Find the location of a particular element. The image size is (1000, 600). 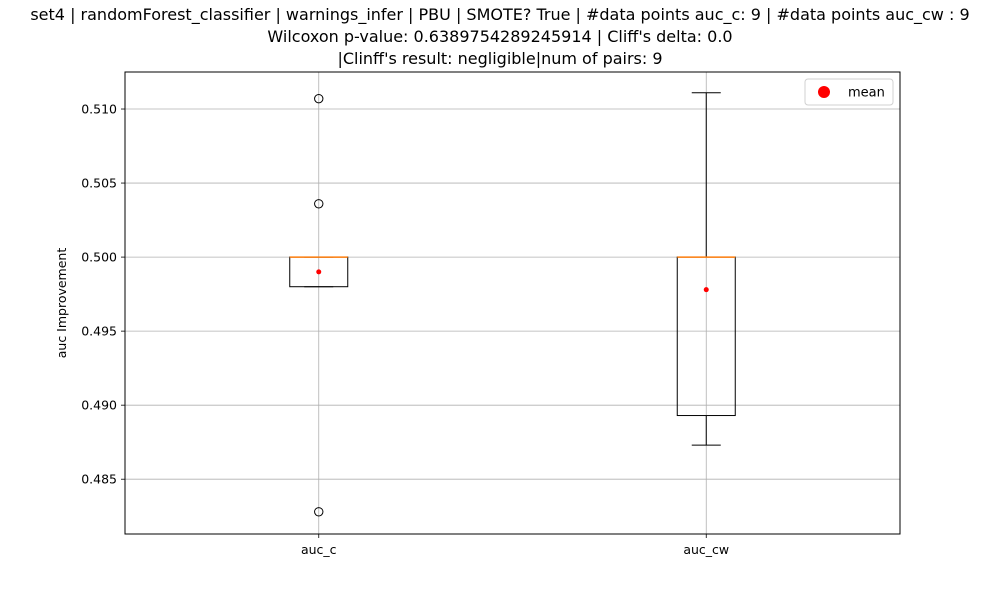

legend: mean is located at coordinates (849, 92).